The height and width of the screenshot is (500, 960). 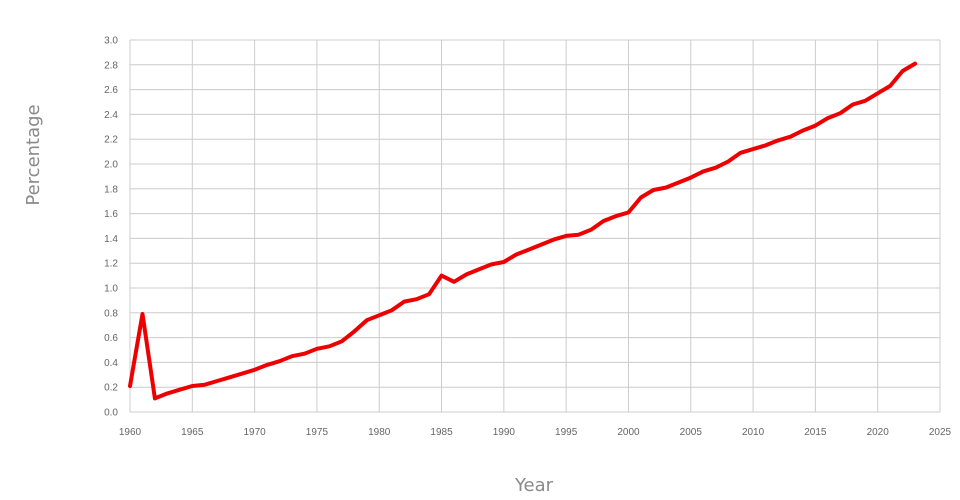 I want to click on x-tick-label: 1995, so click(x=566, y=432).